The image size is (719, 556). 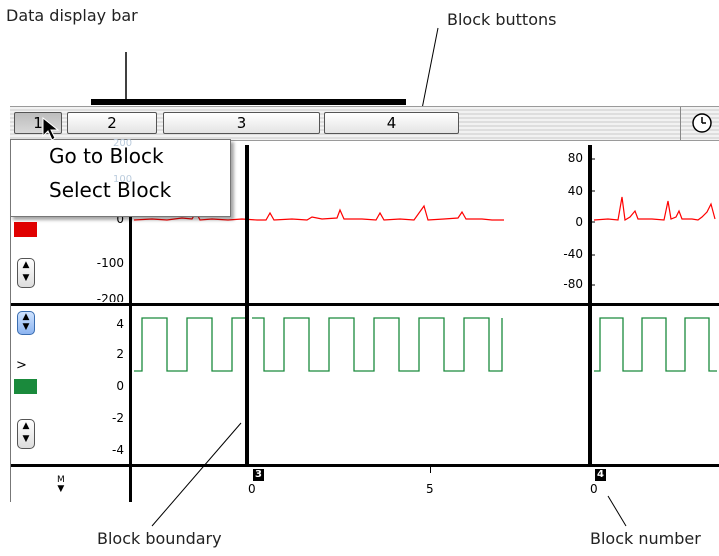 I want to click on marker-button-label: M, so click(x=61, y=480).